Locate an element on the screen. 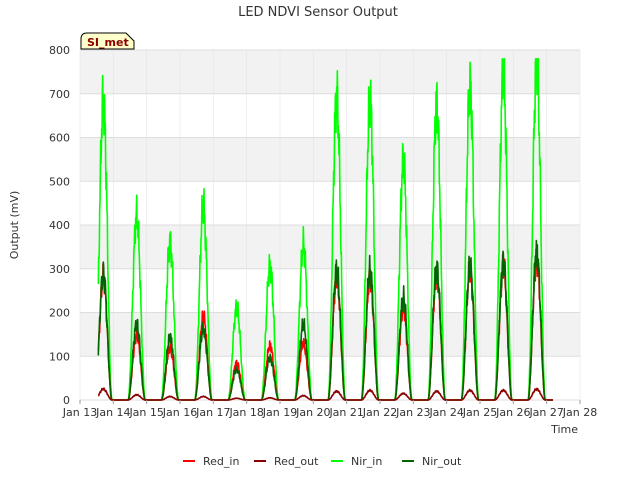 The image size is (640, 480). y-tick-label: 400 is located at coordinates (59, 225).